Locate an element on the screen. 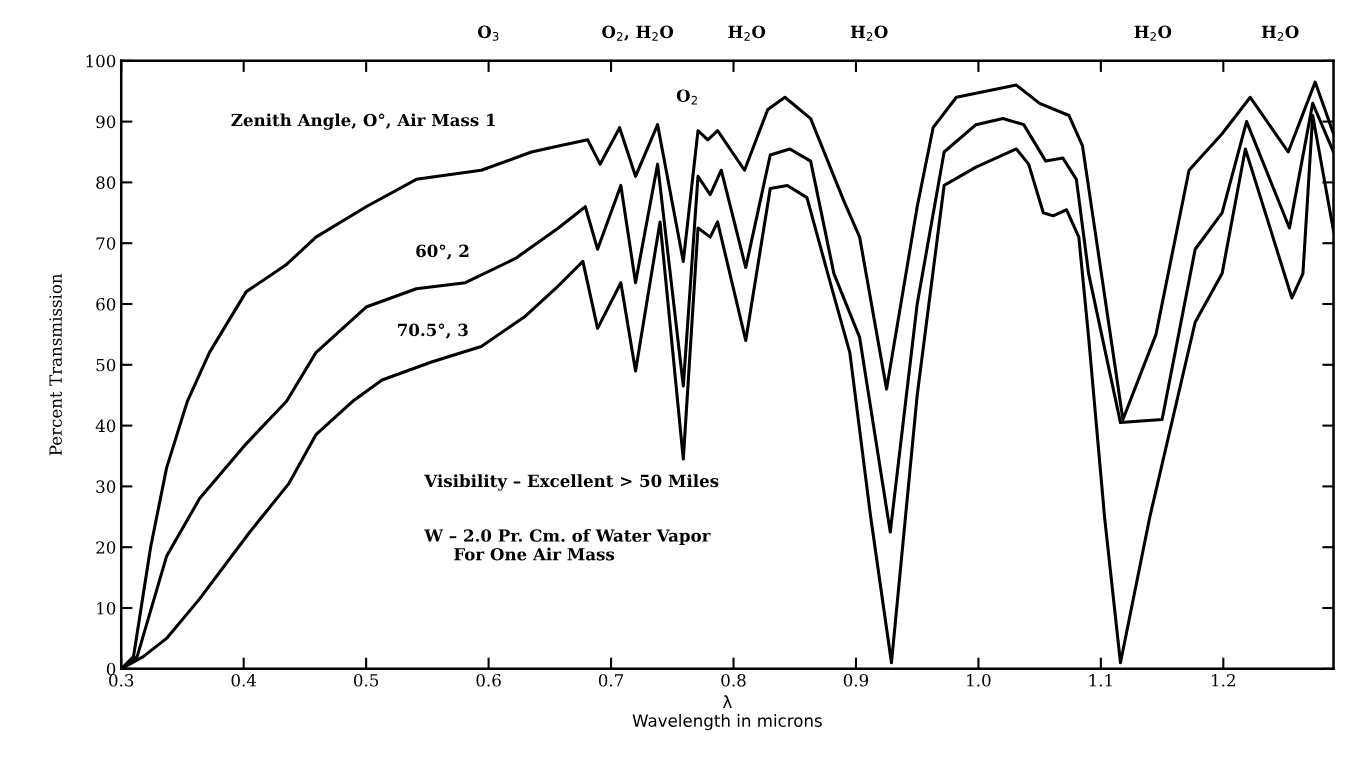 The height and width of the screenshot is (760, 1347). y-tick-label: 90 is located at coordinates (106, 122).